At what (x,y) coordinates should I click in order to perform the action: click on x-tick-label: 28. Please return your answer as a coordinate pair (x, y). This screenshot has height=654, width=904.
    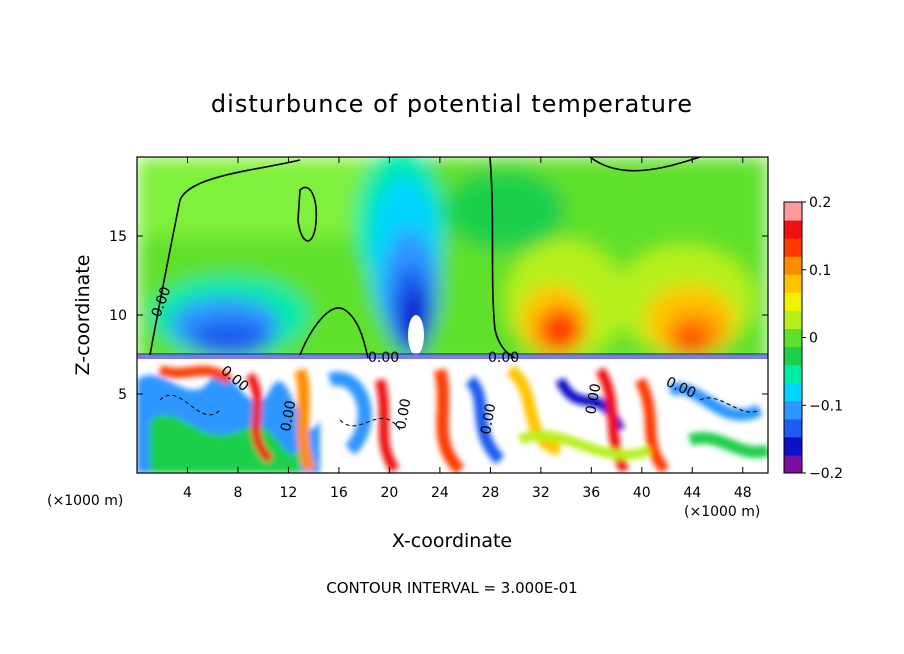
    Looking at the image, I should click on (490, 493).